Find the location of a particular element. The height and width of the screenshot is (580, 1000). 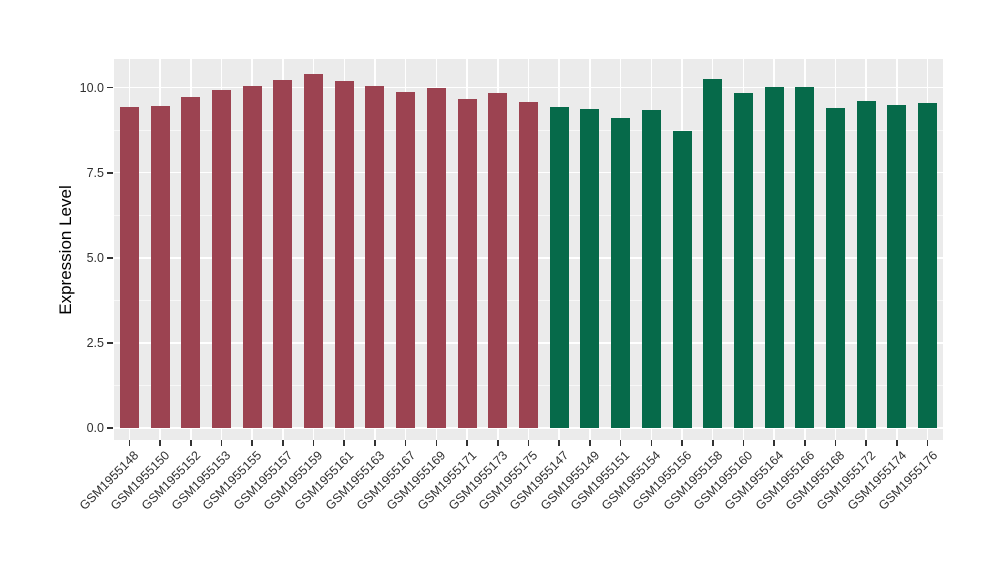

y-tick-label: 5.0 is located at coordinates (95, 257).